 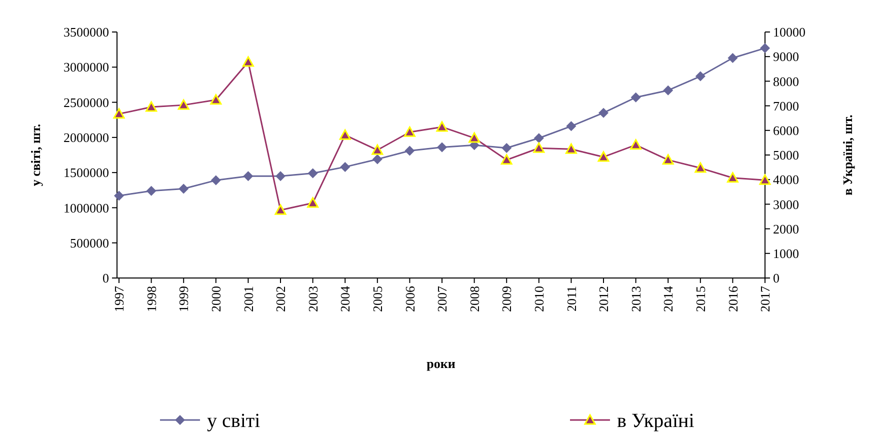 I want to click on x-tick-label: 2003, so click(x=312, y=299).